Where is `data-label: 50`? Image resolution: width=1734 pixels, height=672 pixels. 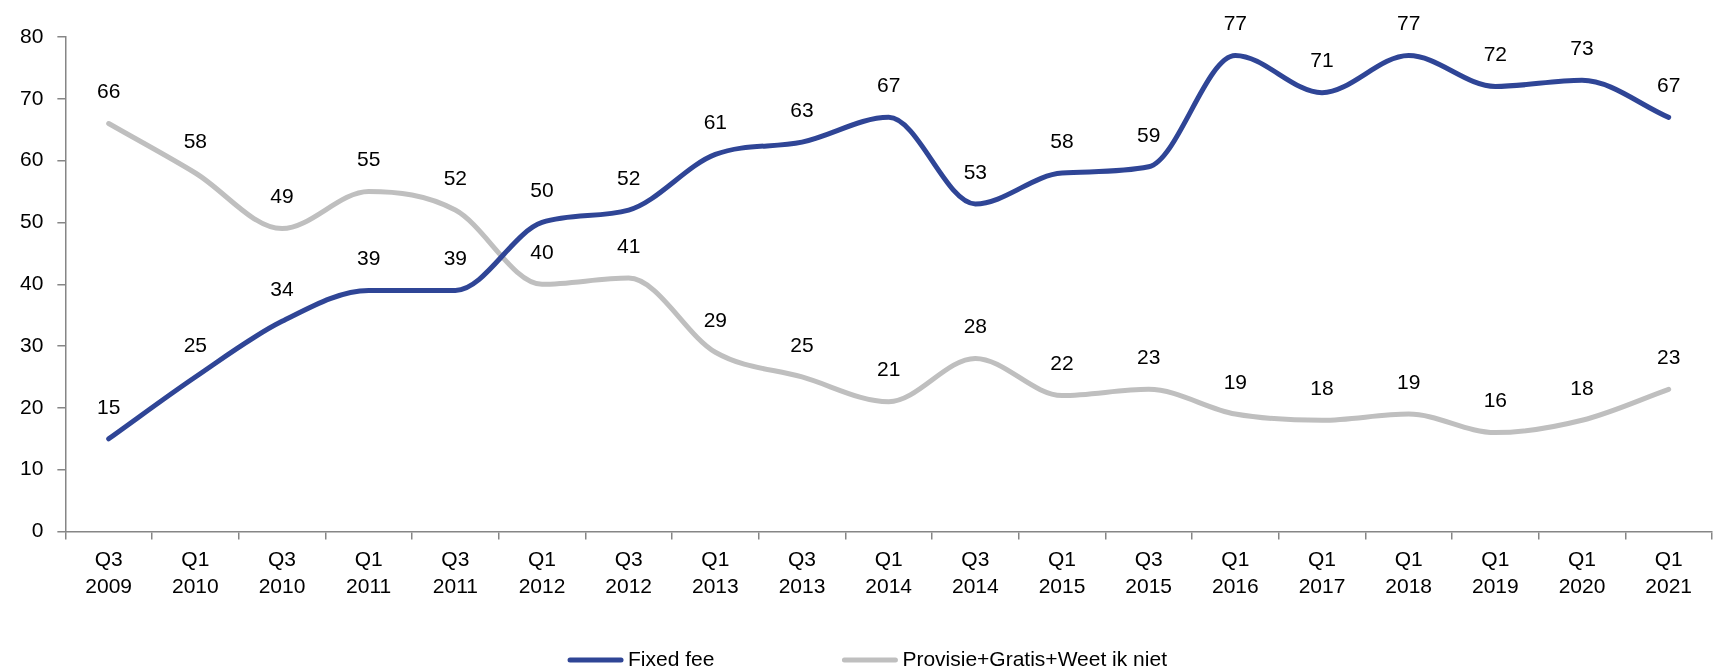
data-label: 50 is located at coordinates (542, 190).